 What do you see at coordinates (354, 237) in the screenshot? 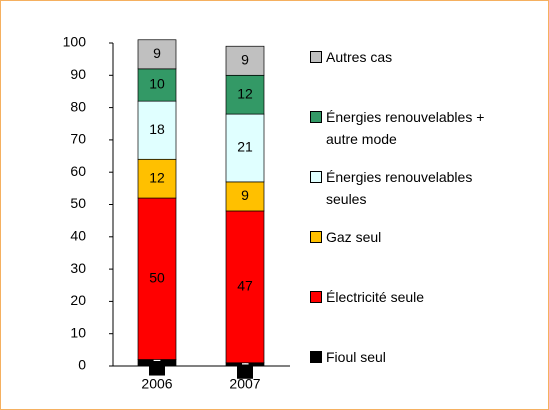
I see `legend-label: Gaz seul` at bounding box center [354, 237].